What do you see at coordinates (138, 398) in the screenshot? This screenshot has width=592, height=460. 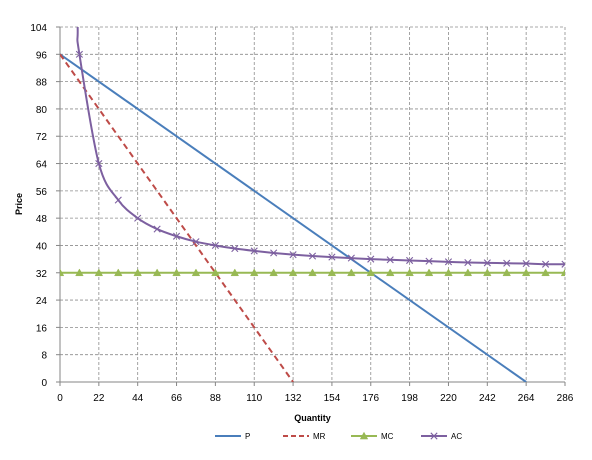 I see `x-tick-label: 44` at bounding box center [138, 398].